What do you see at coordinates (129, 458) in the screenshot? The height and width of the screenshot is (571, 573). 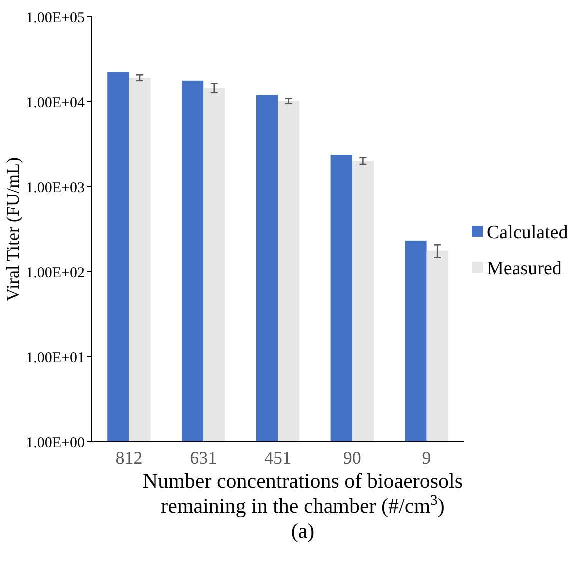 I see `x-tick-label: 812` at bounding box center [129, 458].